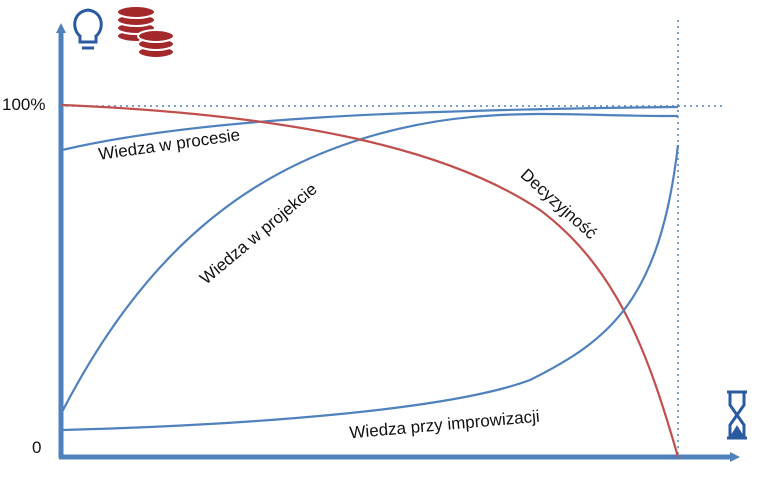 Image resolution: width=768 pixels, height=484 pixels. I want to click on top-label: 100%, so click(23, 104).